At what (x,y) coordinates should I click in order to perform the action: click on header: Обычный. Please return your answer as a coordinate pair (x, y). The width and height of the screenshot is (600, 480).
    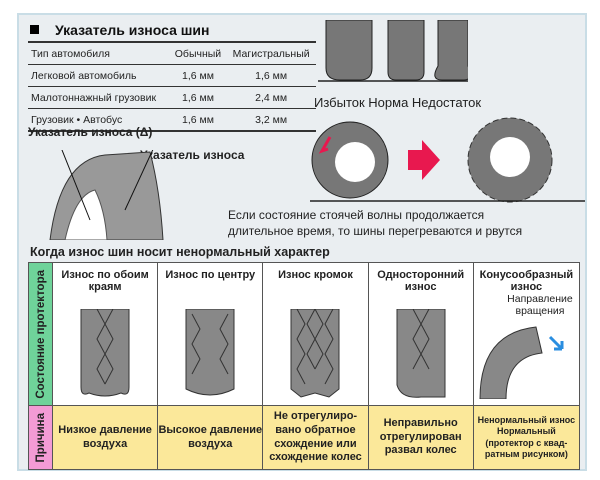
    Looking at the image, I should click on (198, 53).